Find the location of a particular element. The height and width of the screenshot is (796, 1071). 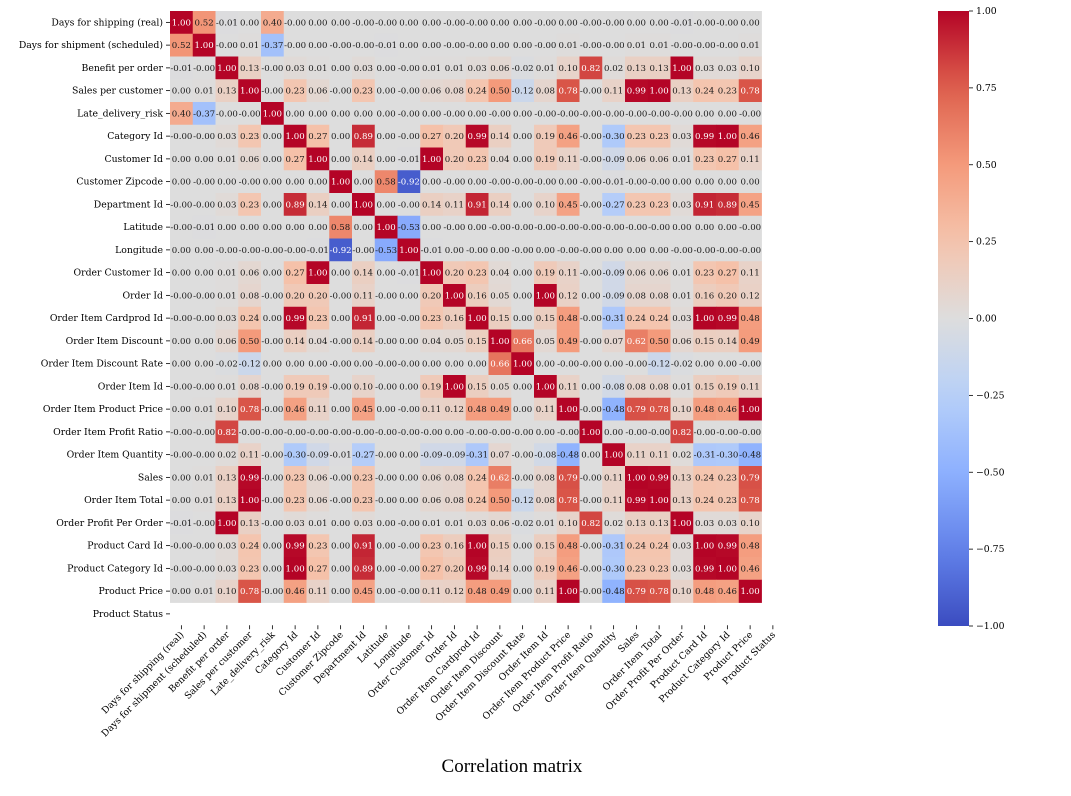

cell-value-label: 0.62 is located at coordinates (499, 478).